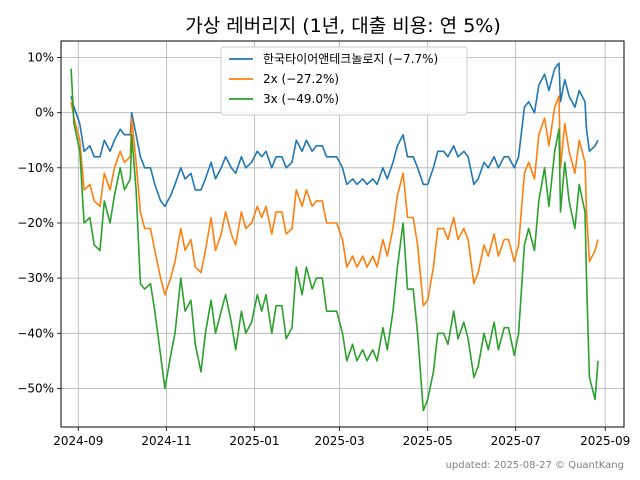 The image size is (640, 480). I want to click on x-tick-label: 2025-01, so click(254, 441).